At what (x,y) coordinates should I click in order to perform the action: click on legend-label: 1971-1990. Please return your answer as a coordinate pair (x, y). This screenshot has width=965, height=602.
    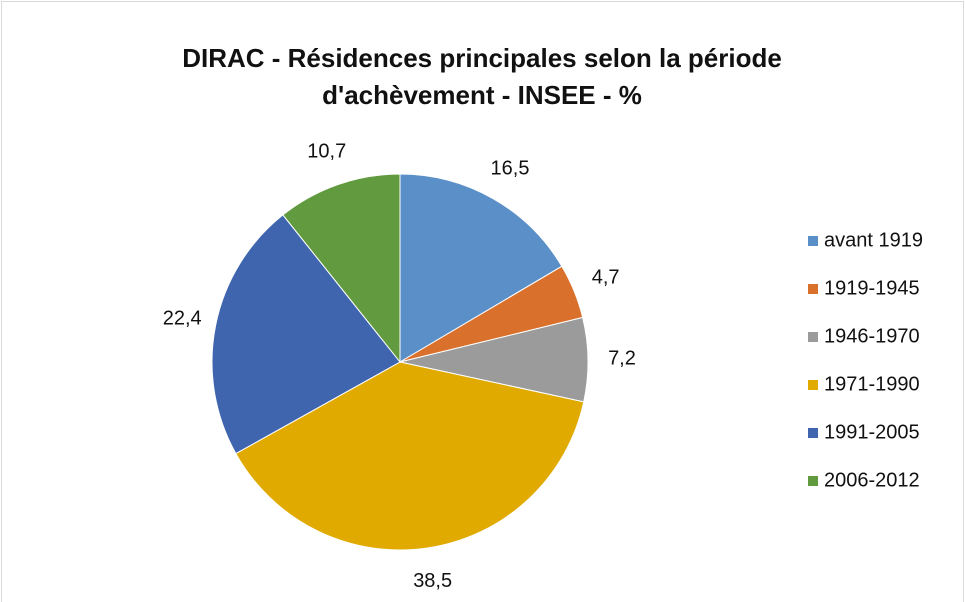
    Looking at the image, I should click on (872, 384).